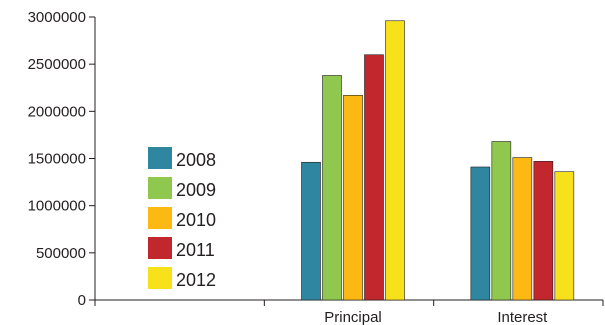 This screenshot has width=605, height=325. What do you see at coordinates (196, 160) in the screenshot?
I see `legend-label-2008: 2008` at bounding box center [196, 160].